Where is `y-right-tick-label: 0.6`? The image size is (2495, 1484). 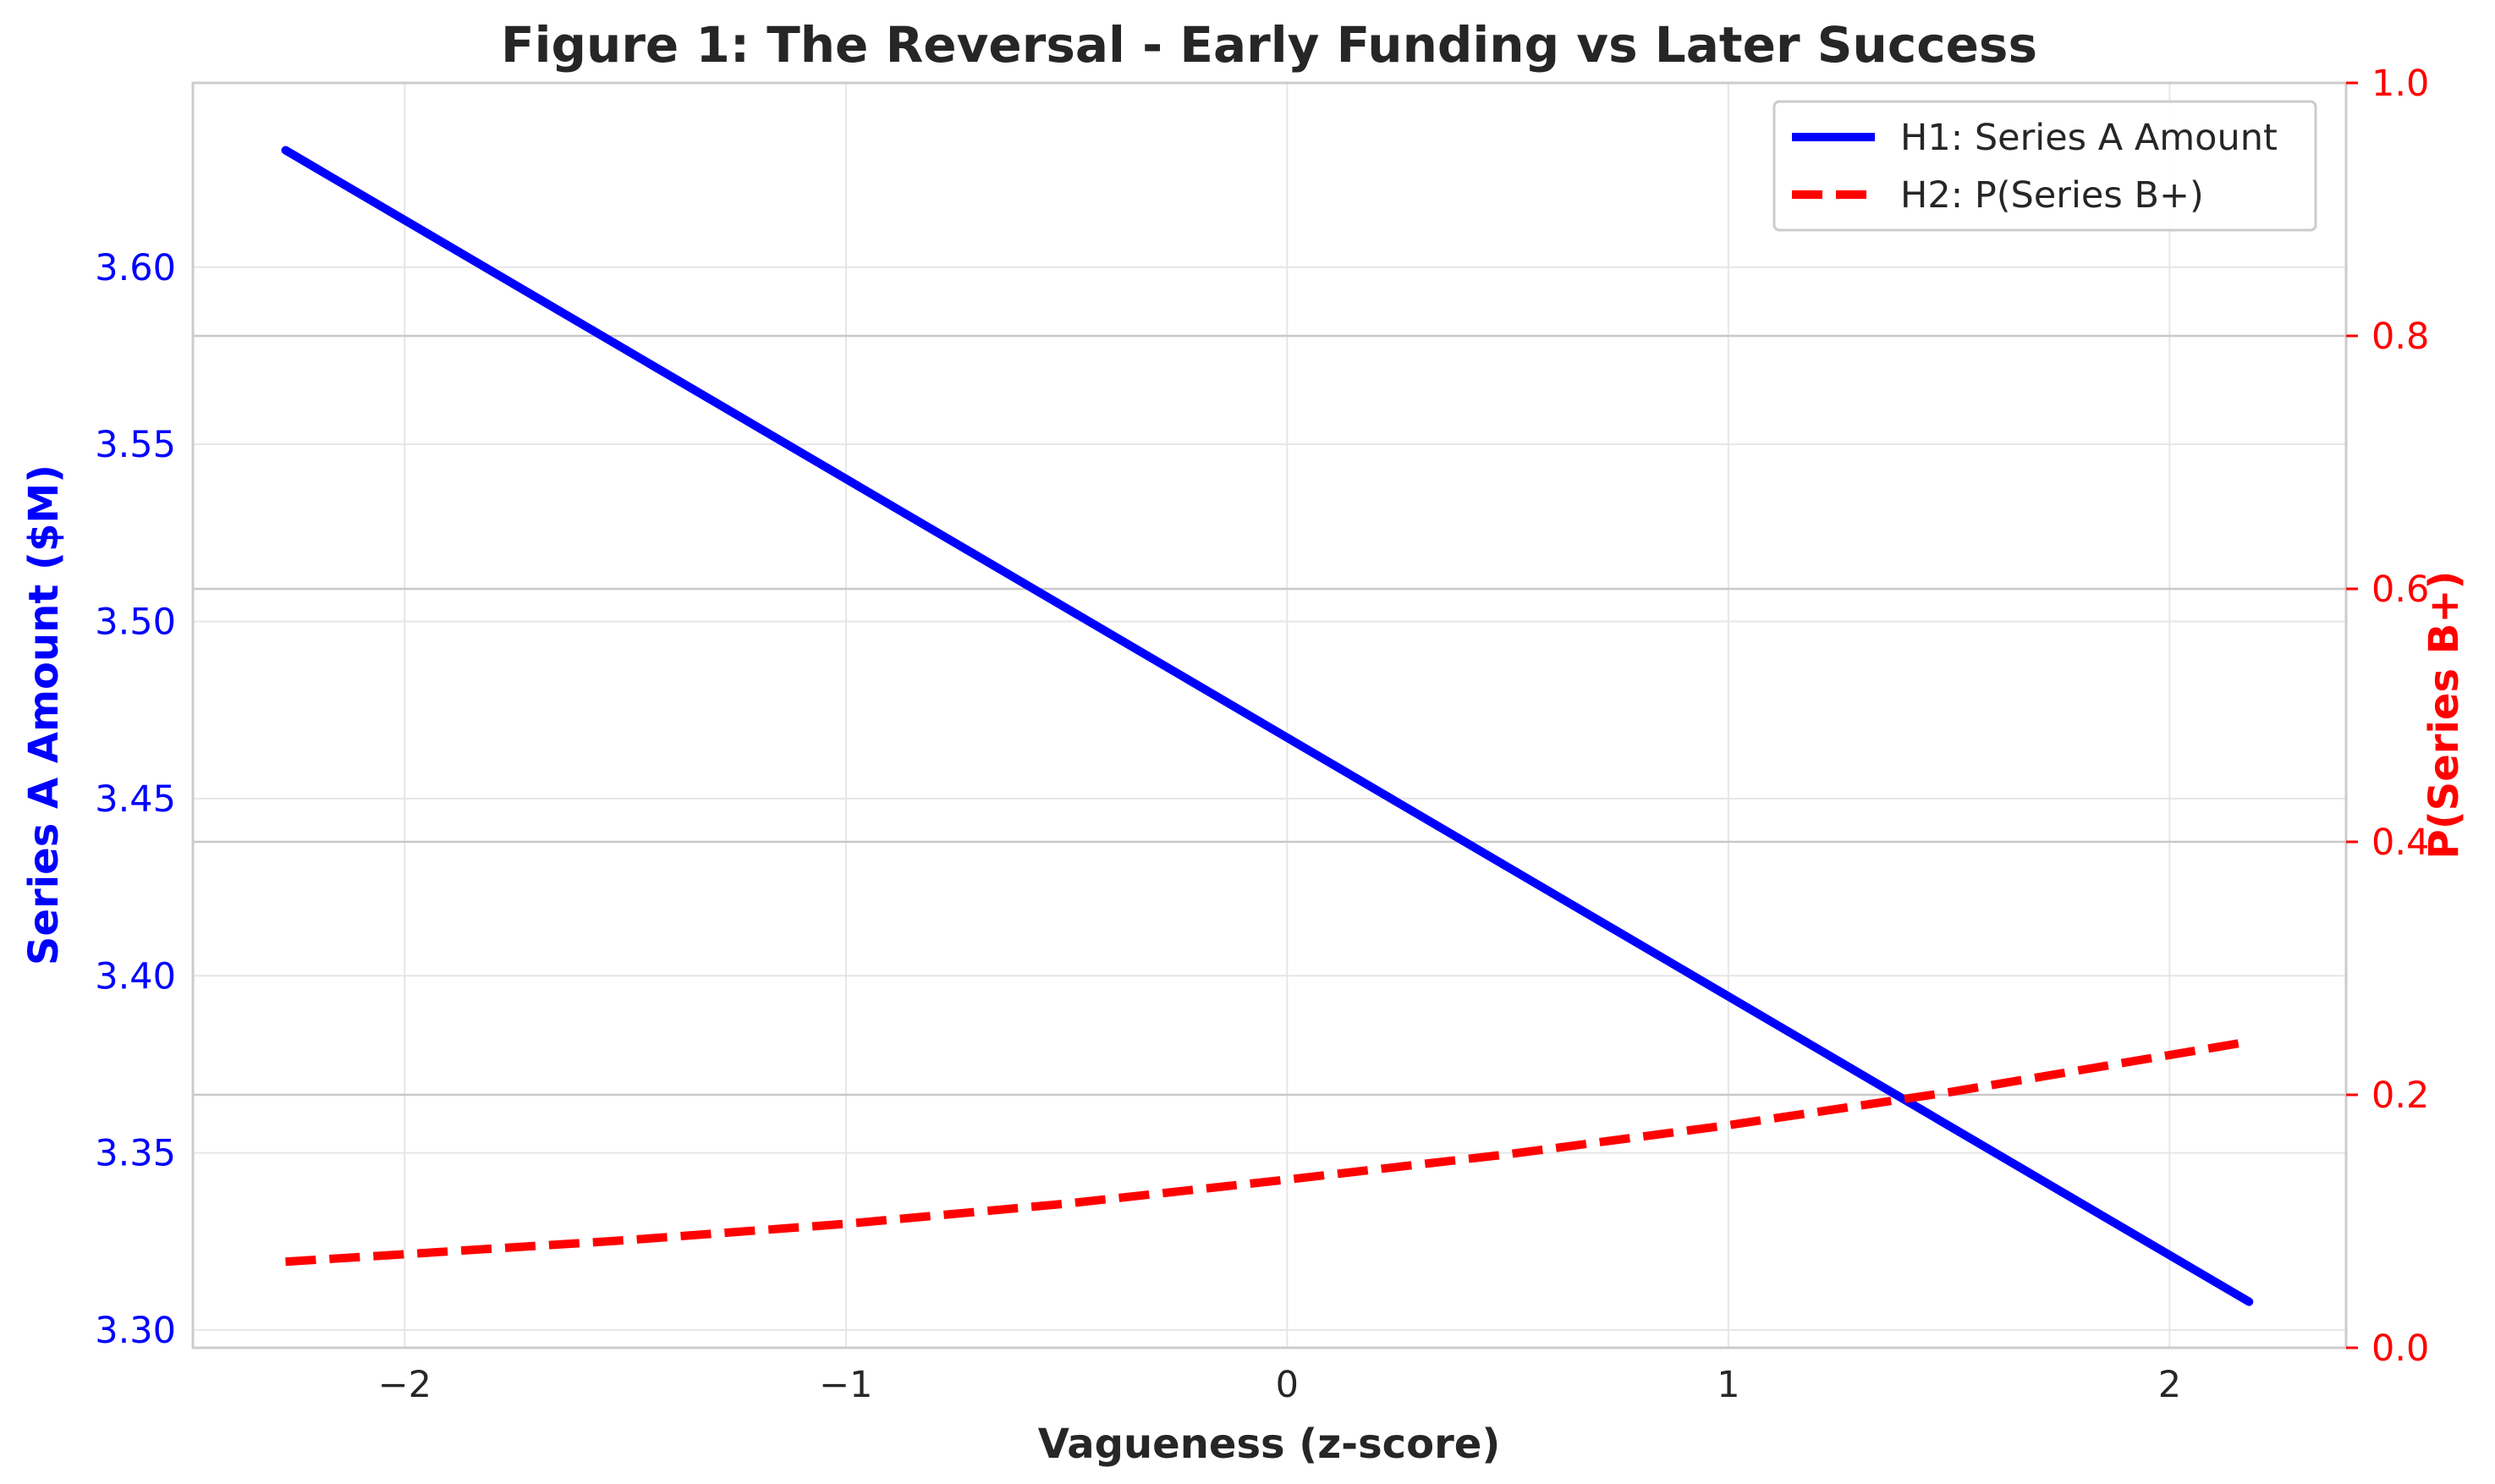 y-right-tick-label: 0.6 is located at coordinates (2400, 590).